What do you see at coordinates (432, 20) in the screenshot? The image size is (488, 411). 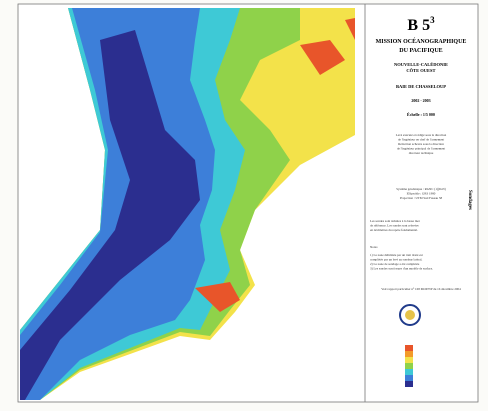 I see `sheet-sup: 3` at bounding box center [432, 20].